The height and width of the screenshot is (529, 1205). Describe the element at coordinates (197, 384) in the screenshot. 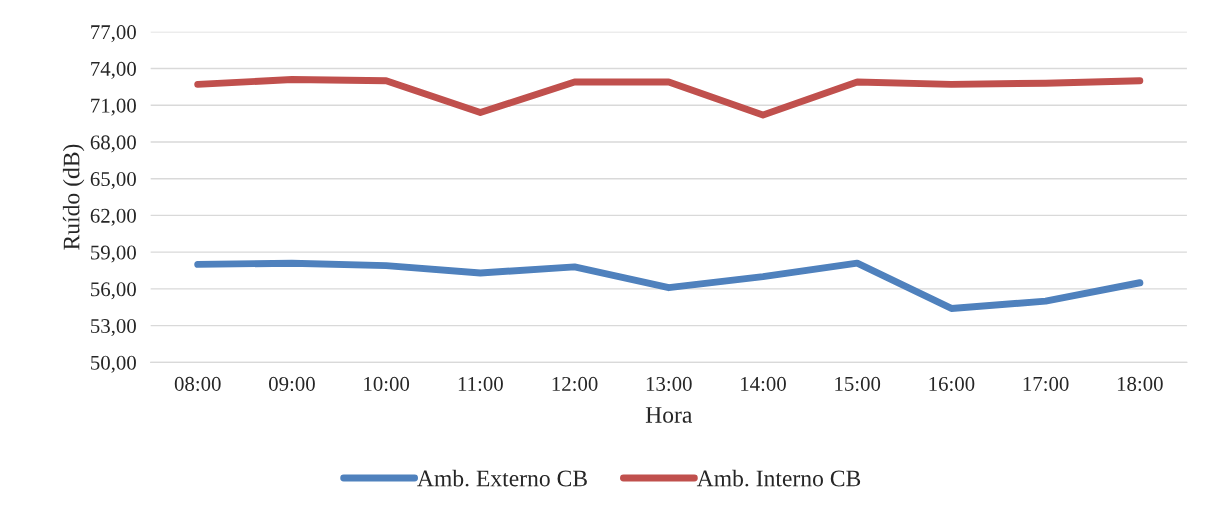

I see `x-tick-label: 08:00` at that location.